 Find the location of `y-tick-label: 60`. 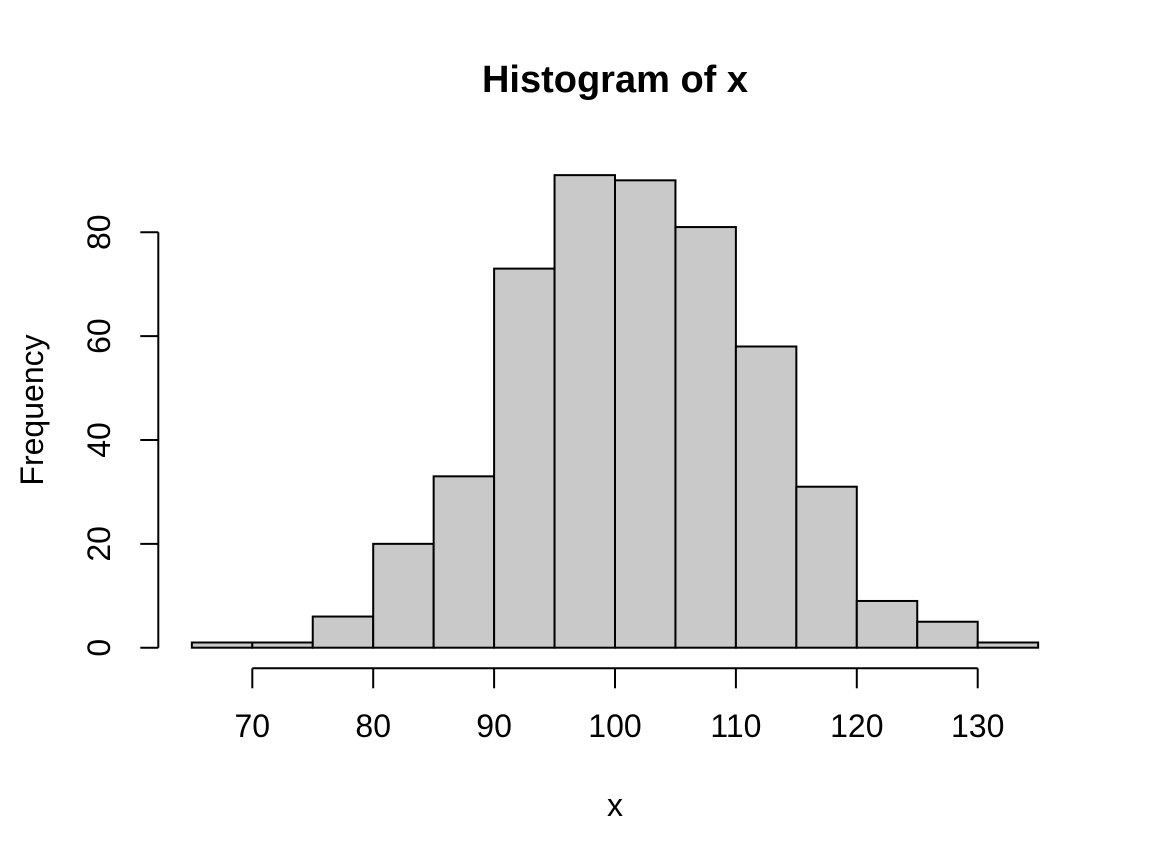

y-tick-label: 60 is located at coordinates (99, 336).